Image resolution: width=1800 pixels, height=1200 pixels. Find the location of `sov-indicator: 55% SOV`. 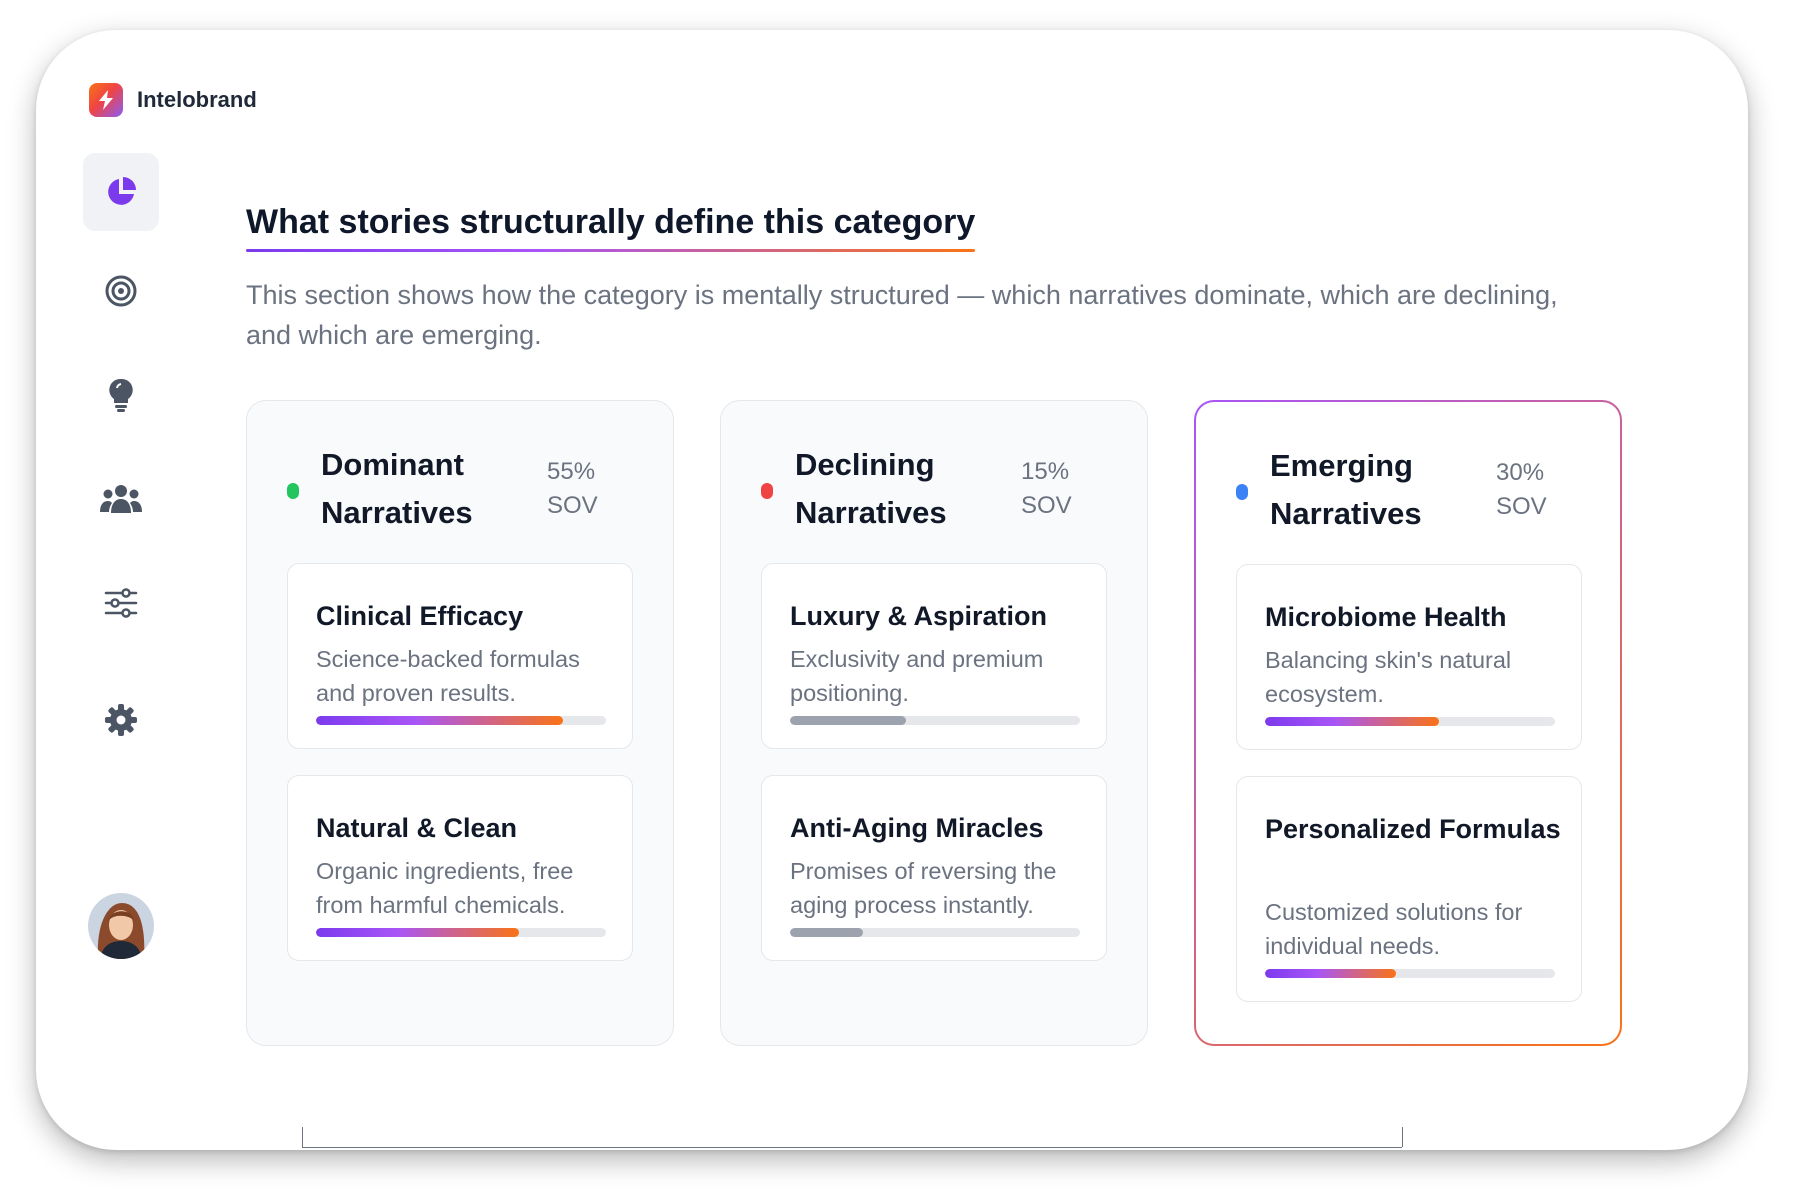

sov-indicator: 55% SOV is located at coordinates (572, 489).